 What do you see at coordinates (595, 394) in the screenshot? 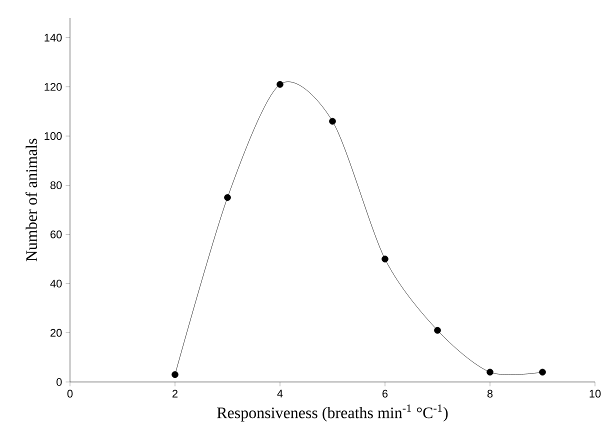
I see `x-tick-label: 10` at bounding box center [595, 394].